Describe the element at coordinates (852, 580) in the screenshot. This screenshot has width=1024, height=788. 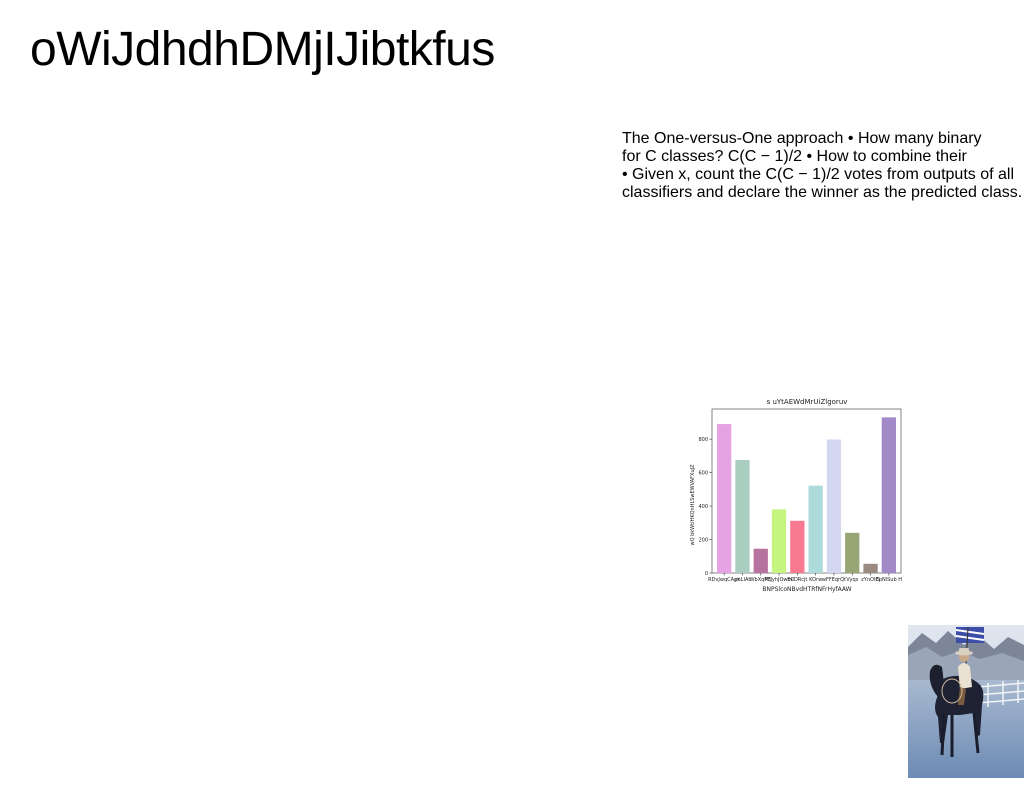
I see `x-tick-label: Vyqs` at that location.